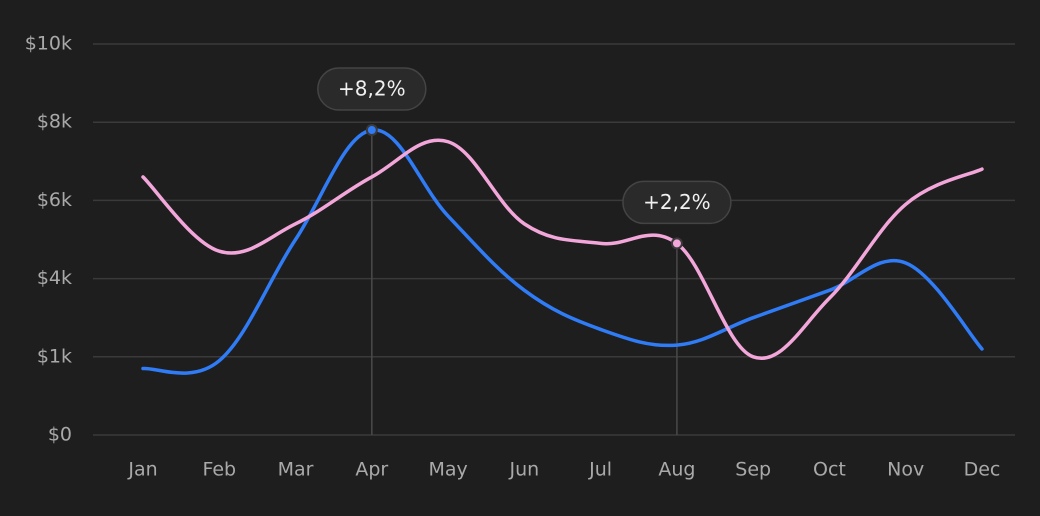 The image size is (1040, 516). I want to click on y-tick-label: $6k, so click(54, 200).